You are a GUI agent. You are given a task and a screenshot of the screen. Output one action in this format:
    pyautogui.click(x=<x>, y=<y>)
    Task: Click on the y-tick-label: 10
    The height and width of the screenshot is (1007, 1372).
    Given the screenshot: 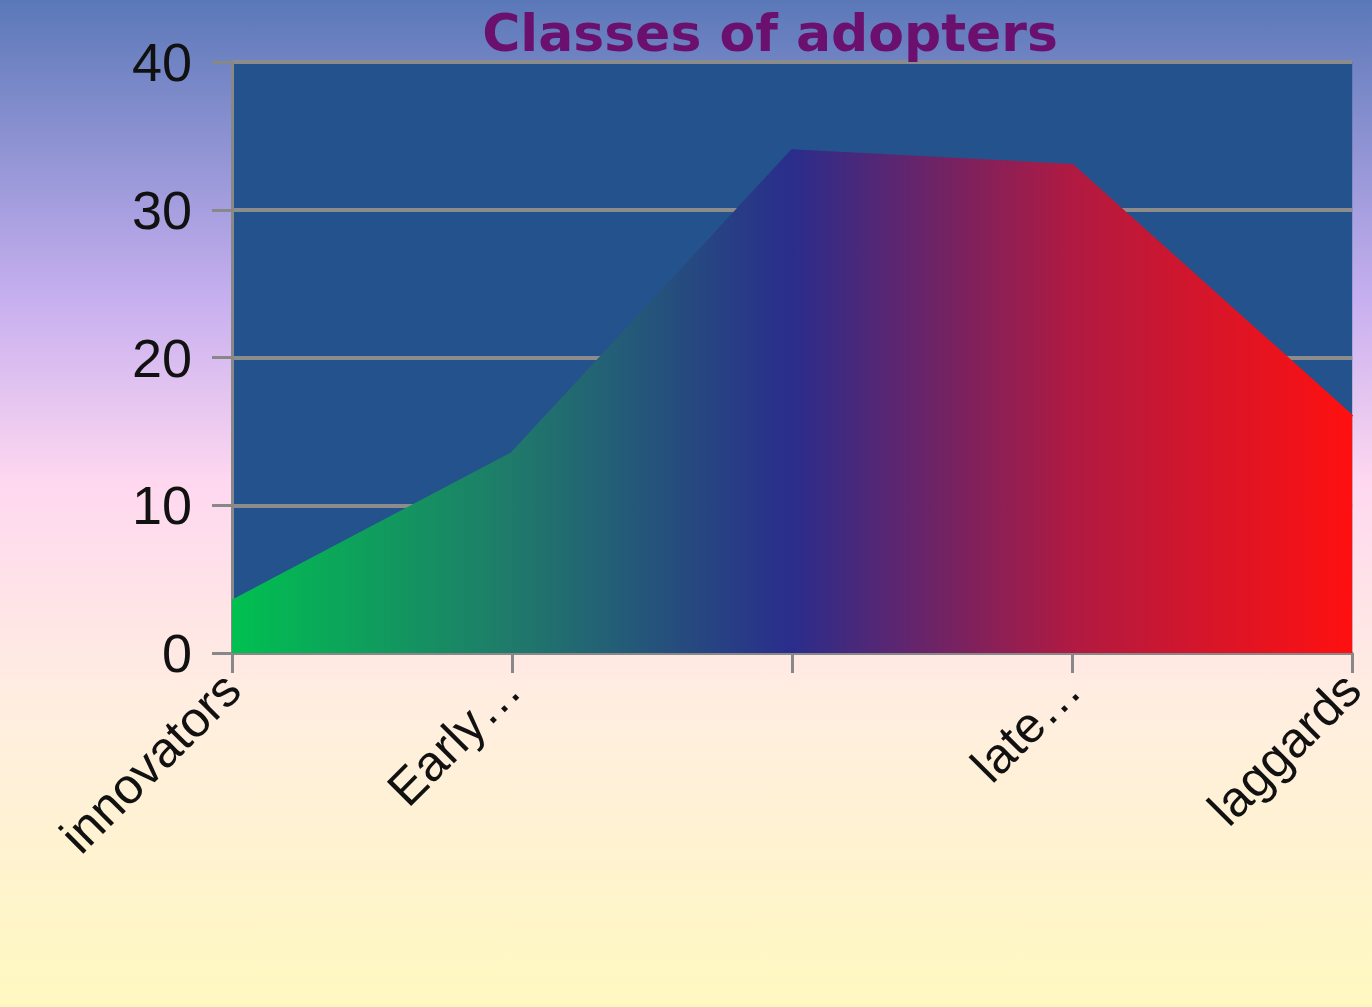 What is the action you would take?
    pyautogui.click(x=161, y=505)
    